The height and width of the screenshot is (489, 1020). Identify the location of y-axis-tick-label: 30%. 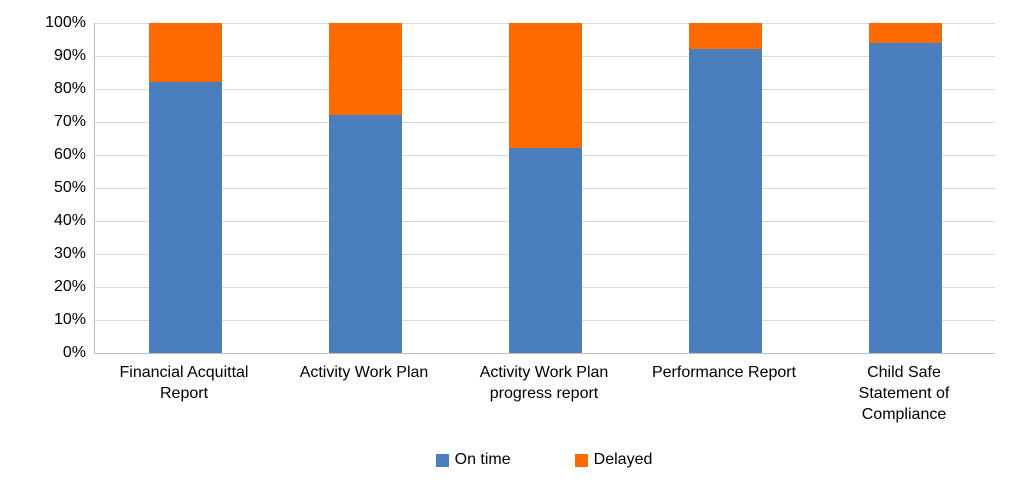
(69, 253).